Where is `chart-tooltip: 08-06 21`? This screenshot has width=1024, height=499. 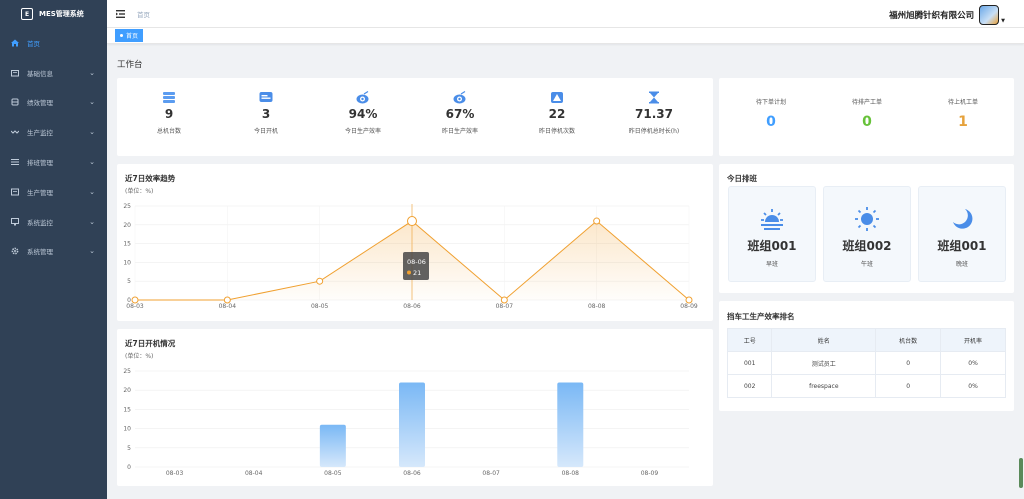
chart-tooltip: 08-06 21 is located at coordinates (416, 266).